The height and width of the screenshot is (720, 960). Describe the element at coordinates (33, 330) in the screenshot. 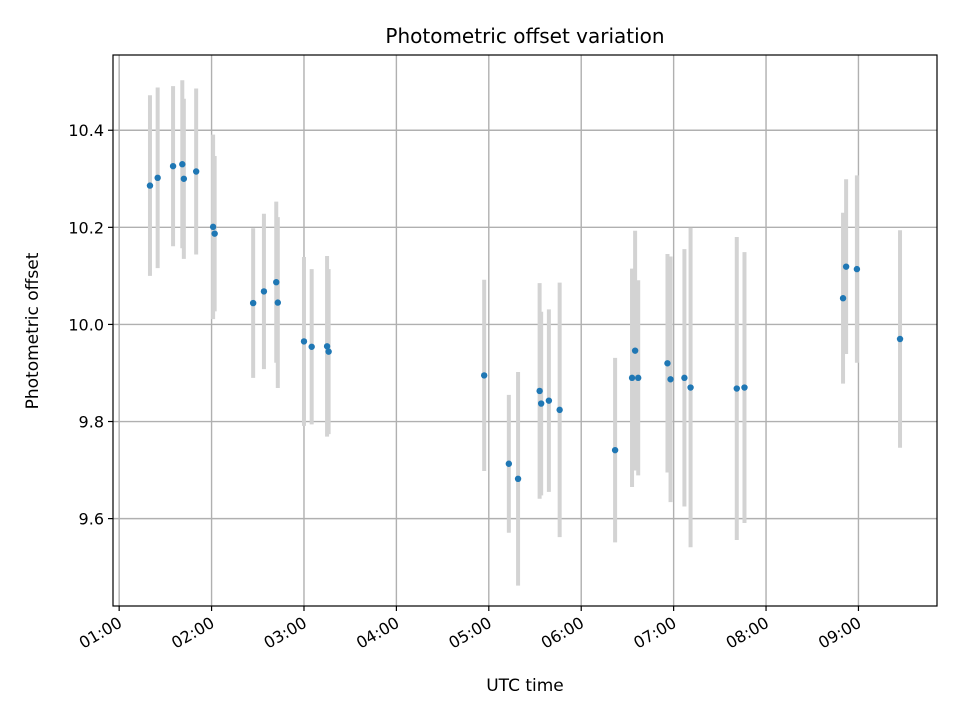

I see `y-axis-label: Photometric offset` at that location.